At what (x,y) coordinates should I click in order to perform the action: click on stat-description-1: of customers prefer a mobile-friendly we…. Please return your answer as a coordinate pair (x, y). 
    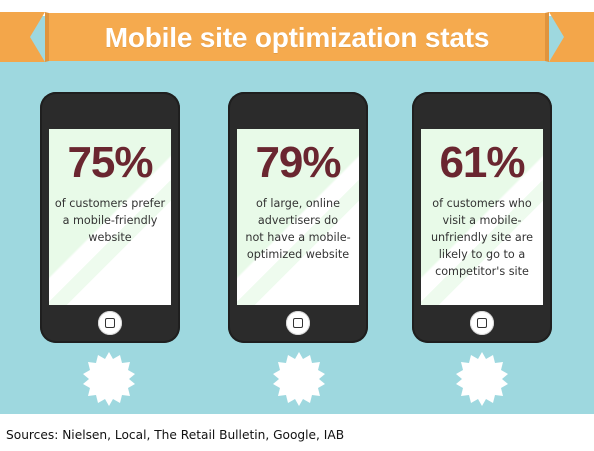
    Looking at the image, I should click on (110, 220).